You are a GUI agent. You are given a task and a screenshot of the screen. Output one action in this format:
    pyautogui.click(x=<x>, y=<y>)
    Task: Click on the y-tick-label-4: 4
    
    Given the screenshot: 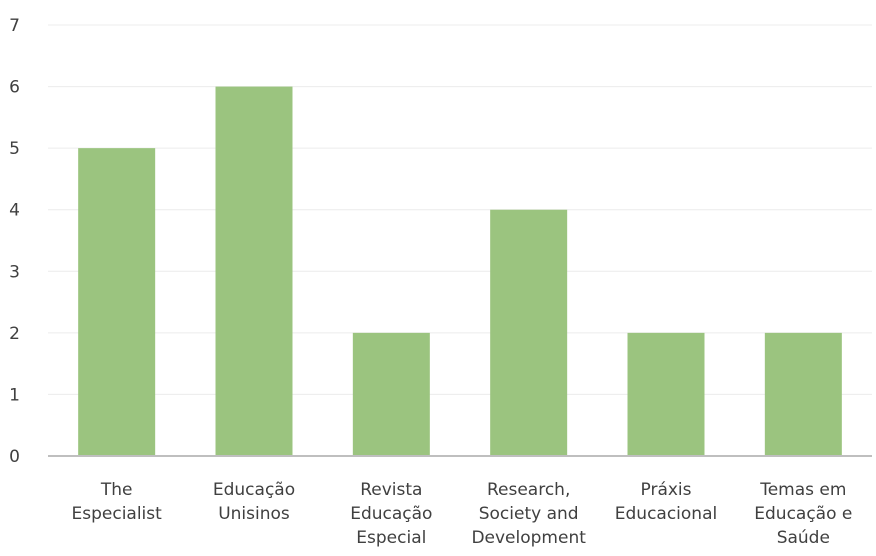 What is the action you would take?
    pyautogui.click(x=14, y=211)
    